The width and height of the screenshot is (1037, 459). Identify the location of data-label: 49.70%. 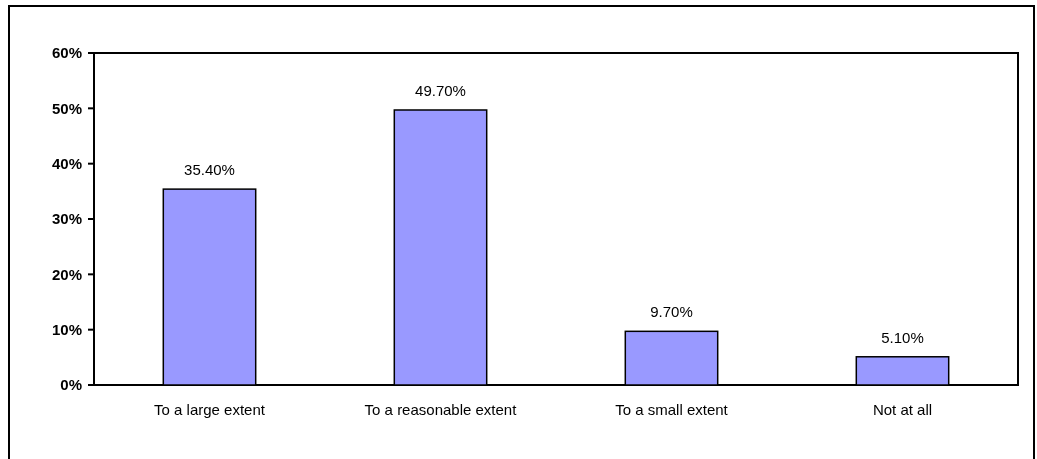
(440, 90).